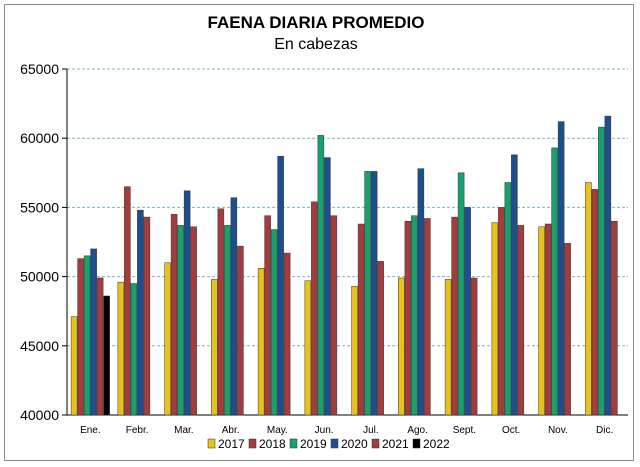 The height and width of the screenshot is (467, 640). What do you see at coordinates (272, 444) in the screenshot?
I see `legend-label-2018: 2018` at bounding box center [272, 444].